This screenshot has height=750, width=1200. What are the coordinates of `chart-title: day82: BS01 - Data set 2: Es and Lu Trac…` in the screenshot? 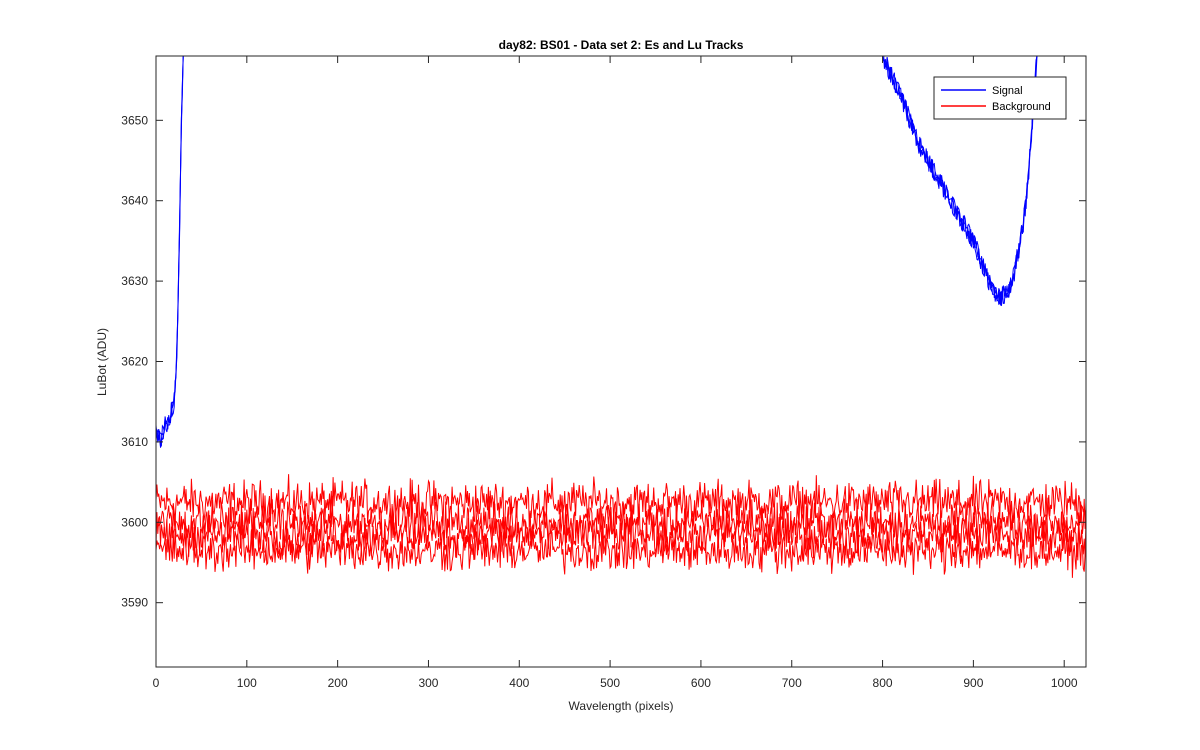 It's located at (621, 45).